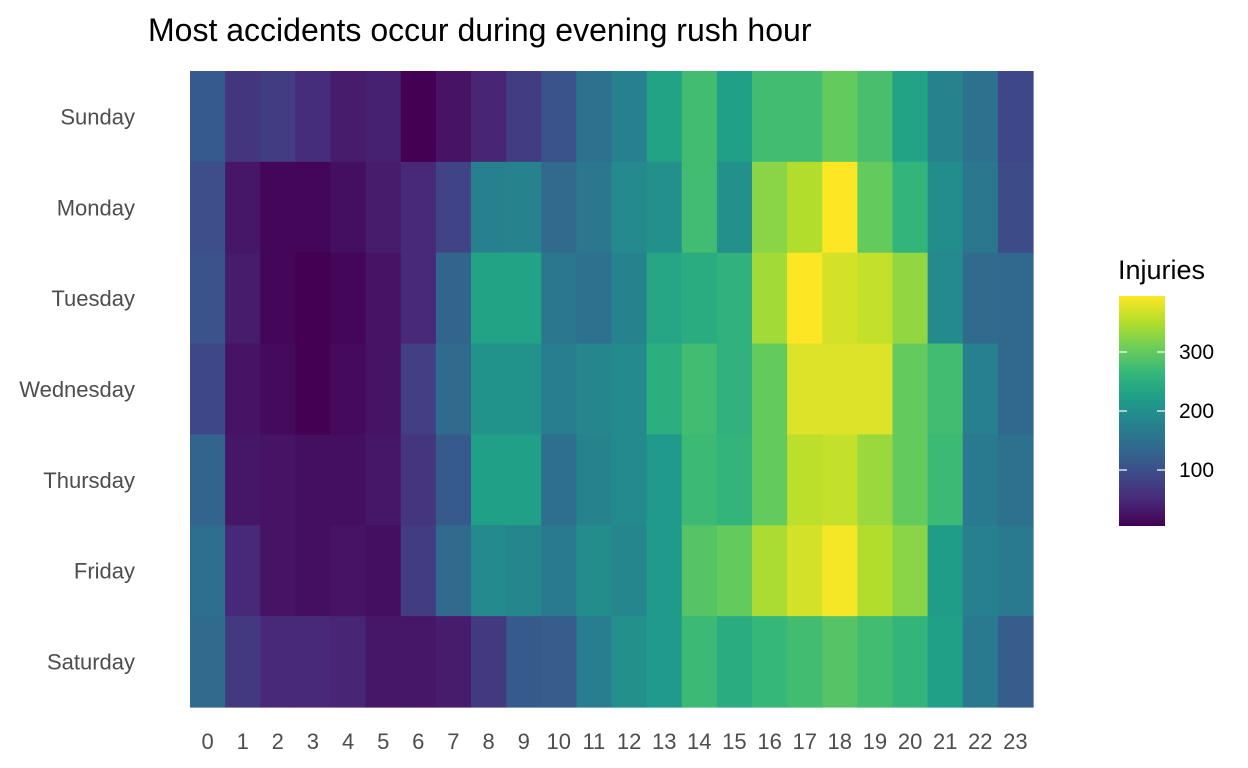 Image resolution: width=1248 pixels, height=768 pixels. I want to click on x-tick-label: 0, so click(207, 741).